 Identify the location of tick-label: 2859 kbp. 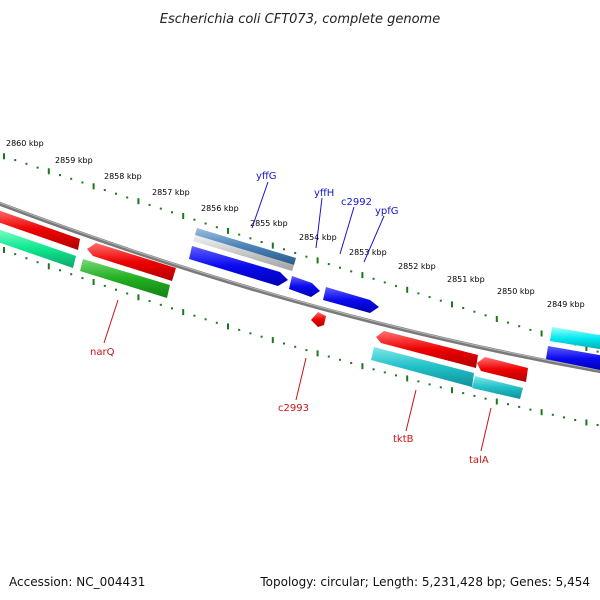
(74, 160).